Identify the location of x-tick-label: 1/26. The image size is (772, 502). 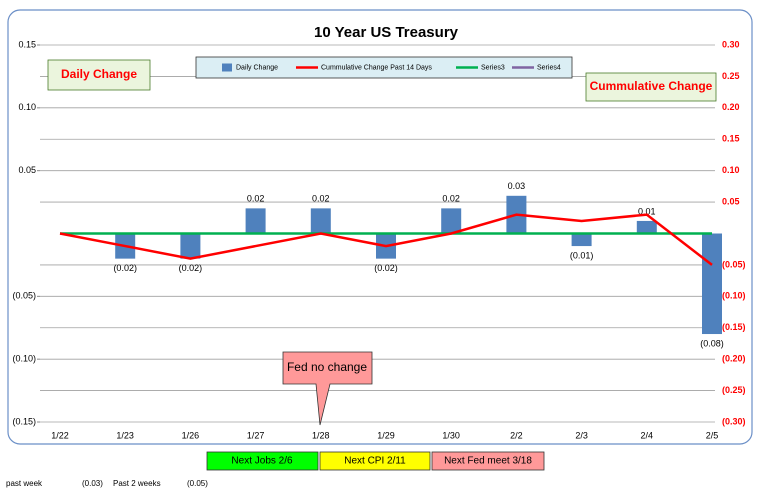
(191, 435).